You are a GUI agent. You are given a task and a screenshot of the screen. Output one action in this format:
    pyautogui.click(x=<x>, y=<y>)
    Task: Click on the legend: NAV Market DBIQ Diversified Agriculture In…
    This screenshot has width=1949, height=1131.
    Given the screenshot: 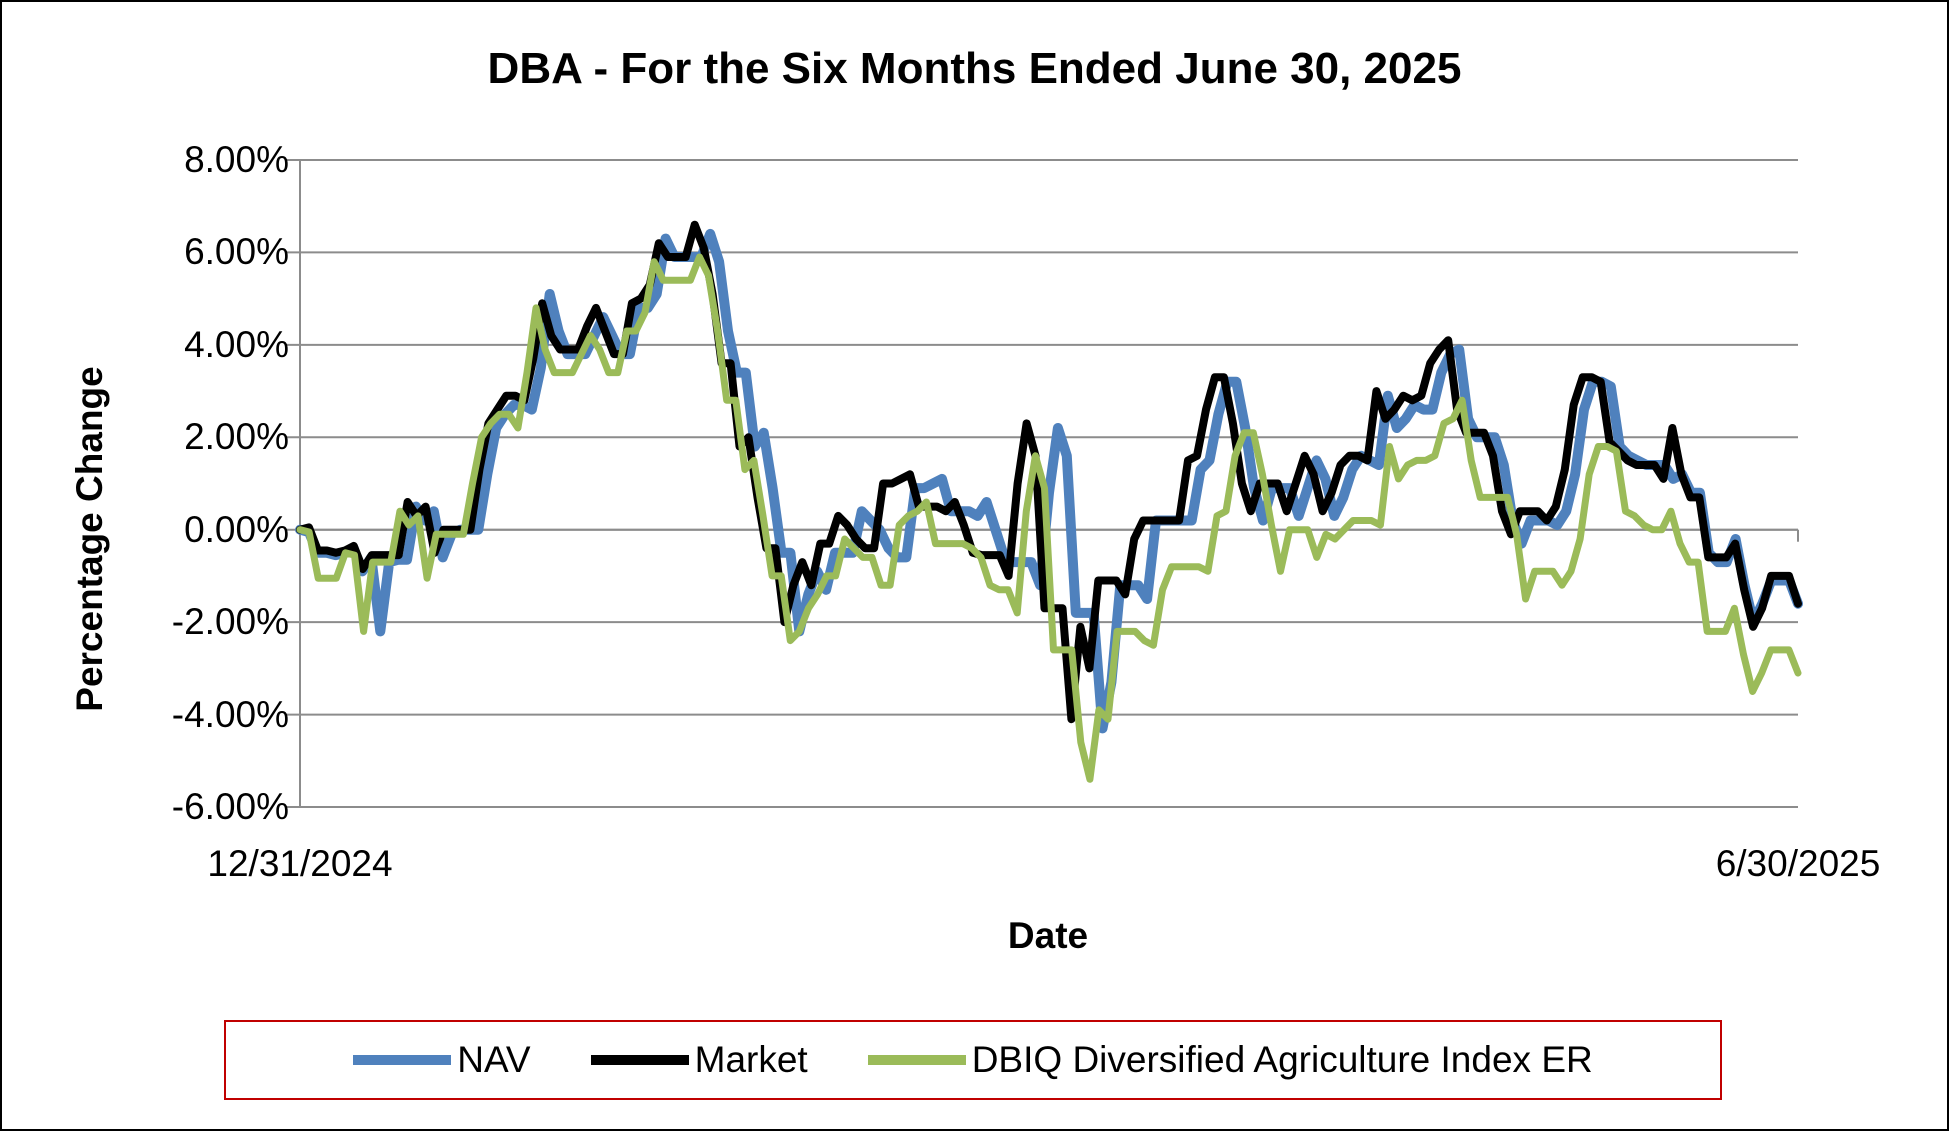 What is the action you would take?
    pyautogui.click(x=973, y=1060)
    